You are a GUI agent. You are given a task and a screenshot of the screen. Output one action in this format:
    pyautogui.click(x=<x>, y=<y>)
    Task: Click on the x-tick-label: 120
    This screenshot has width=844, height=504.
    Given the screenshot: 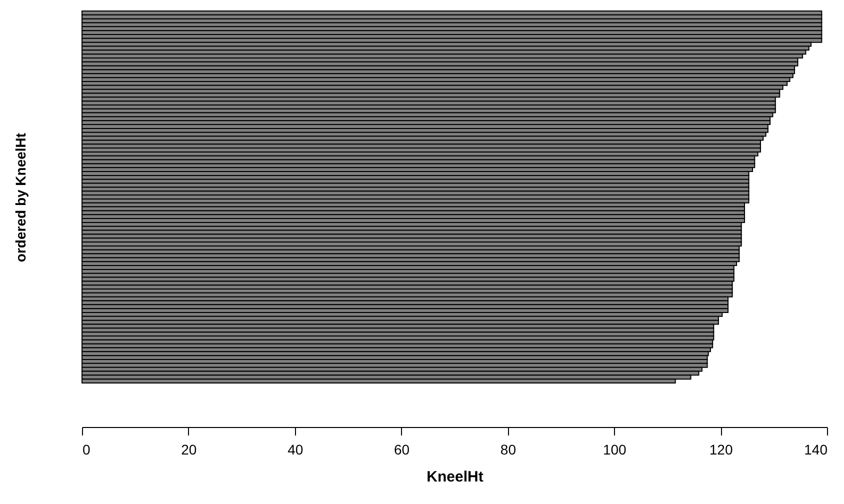 What is the action you would take?
    pyautogui.click(x=721, y=450)
    